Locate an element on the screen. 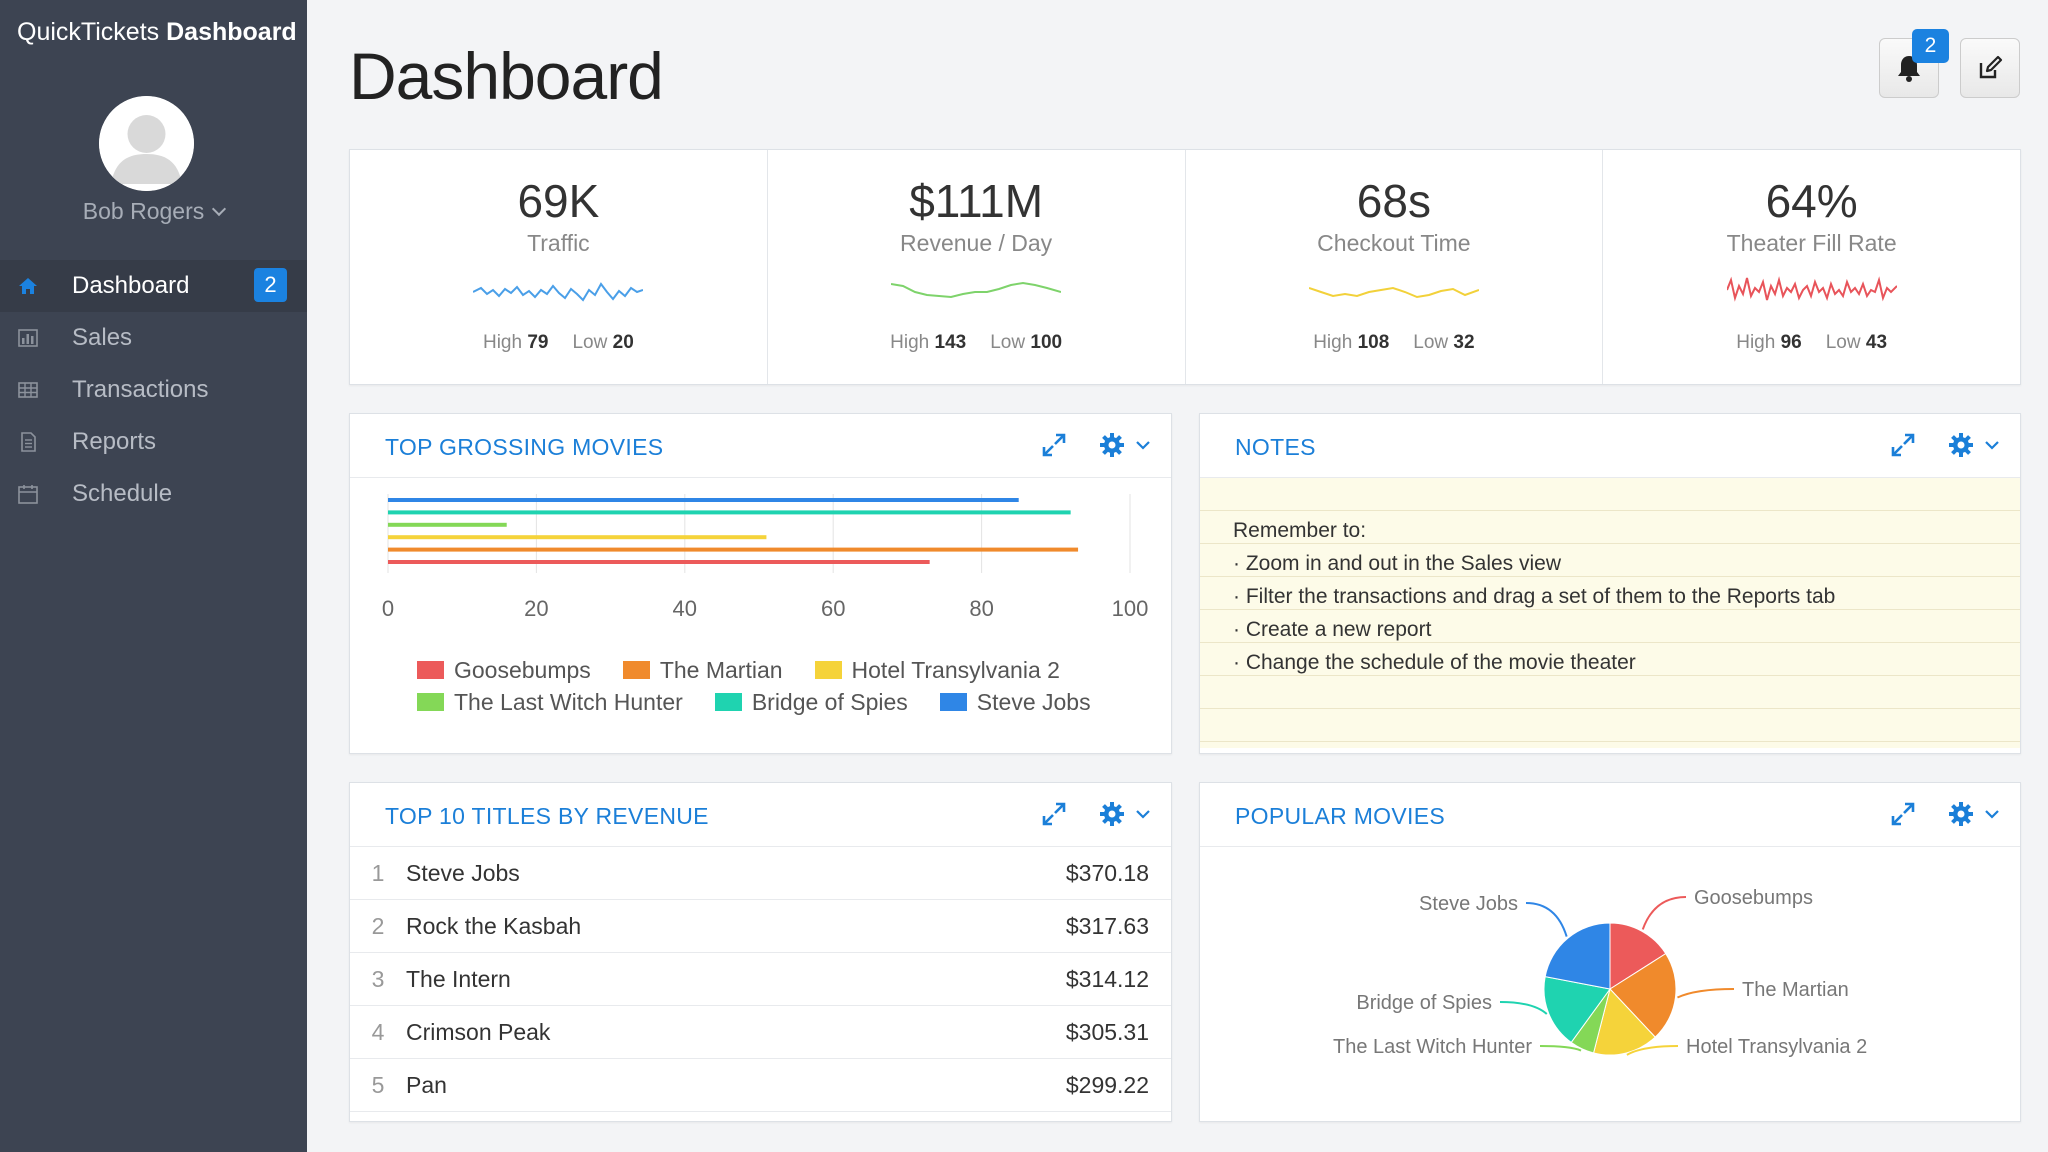 The image size is (2048, 1152). avatar is located at coordinates (146, 143).